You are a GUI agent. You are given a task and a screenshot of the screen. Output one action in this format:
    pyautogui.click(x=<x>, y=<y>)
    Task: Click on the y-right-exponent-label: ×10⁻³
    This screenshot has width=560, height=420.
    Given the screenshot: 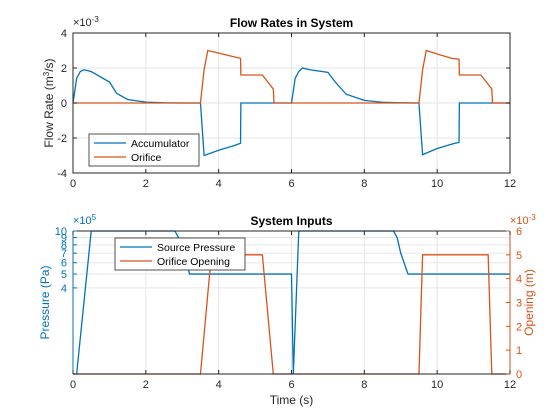 What is the action you would take?
    pyautogui.click(x=523, y=220)
    